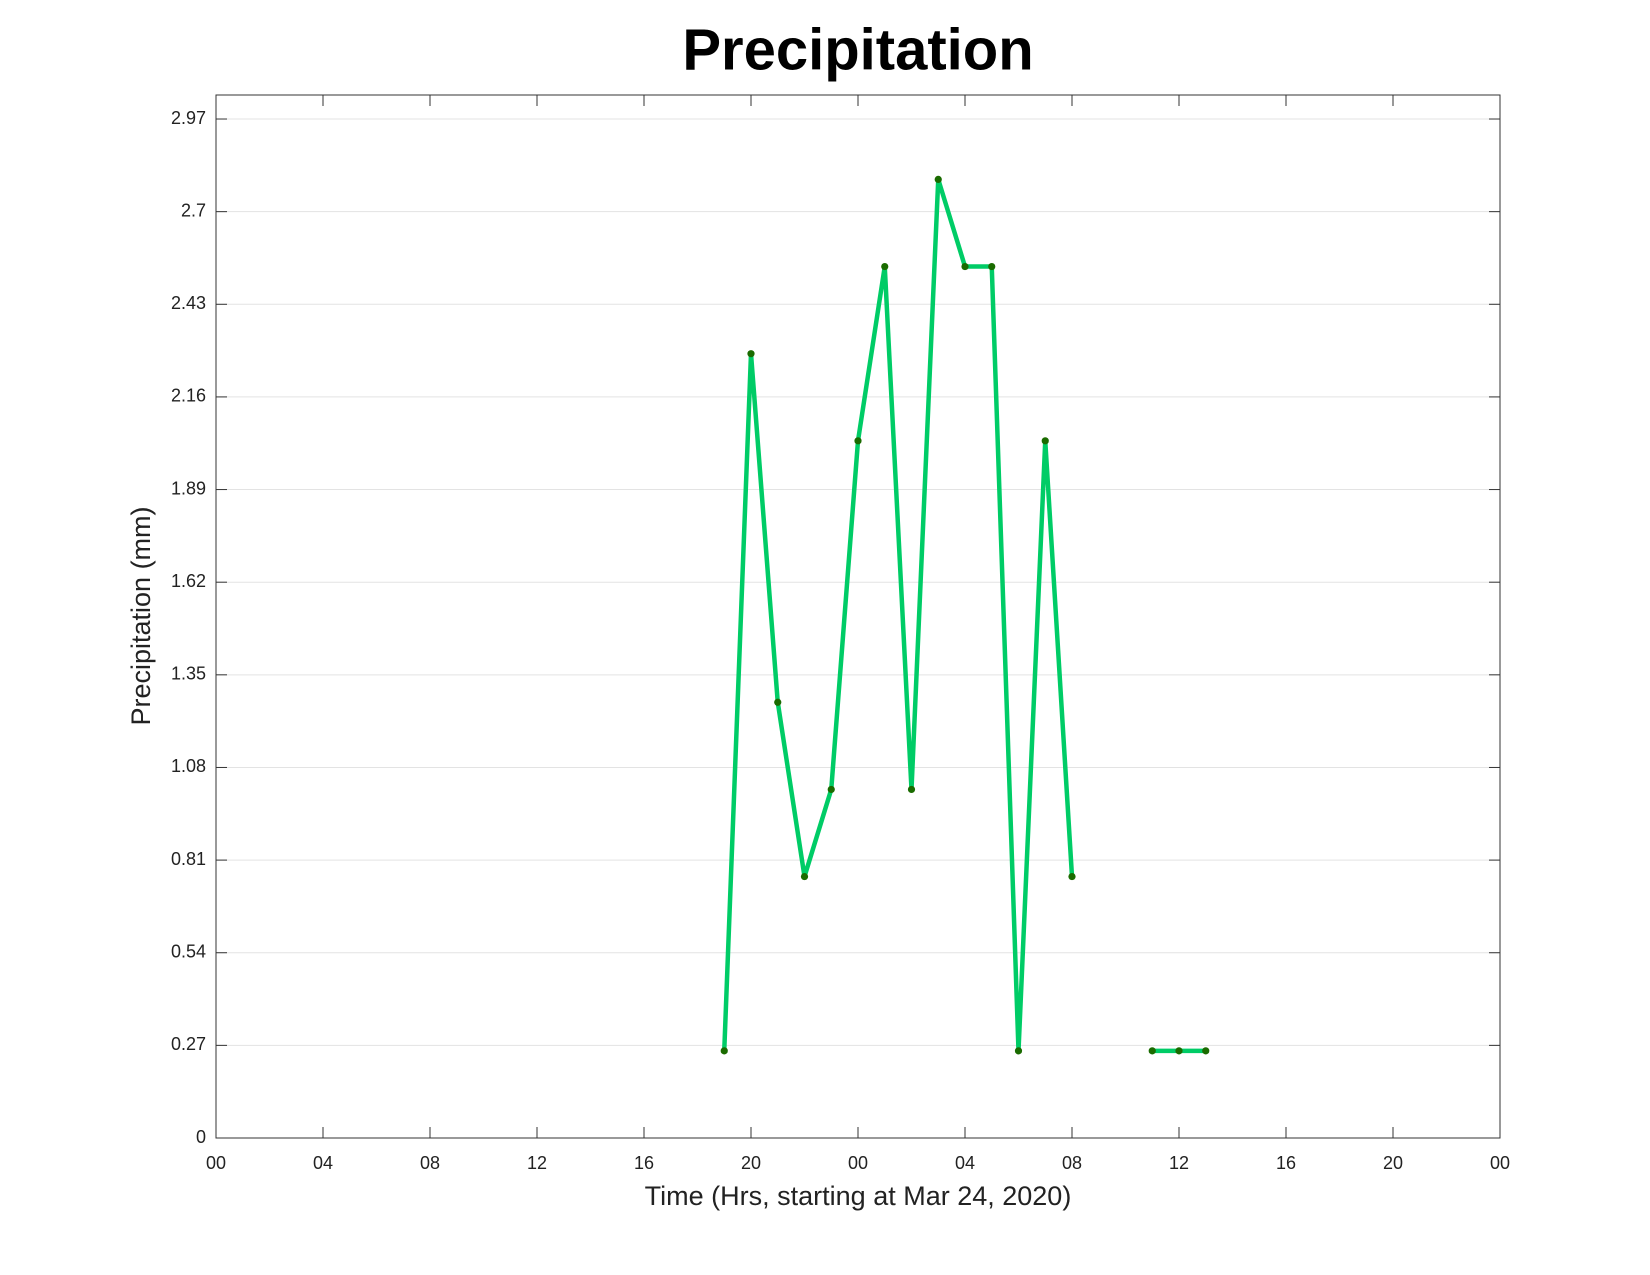 The width and height of the screenshot is (1650, 1275). Describe the element at coordinates (188, 859) in the screenshot. I see `y-tick-label: 0.81` at that location.